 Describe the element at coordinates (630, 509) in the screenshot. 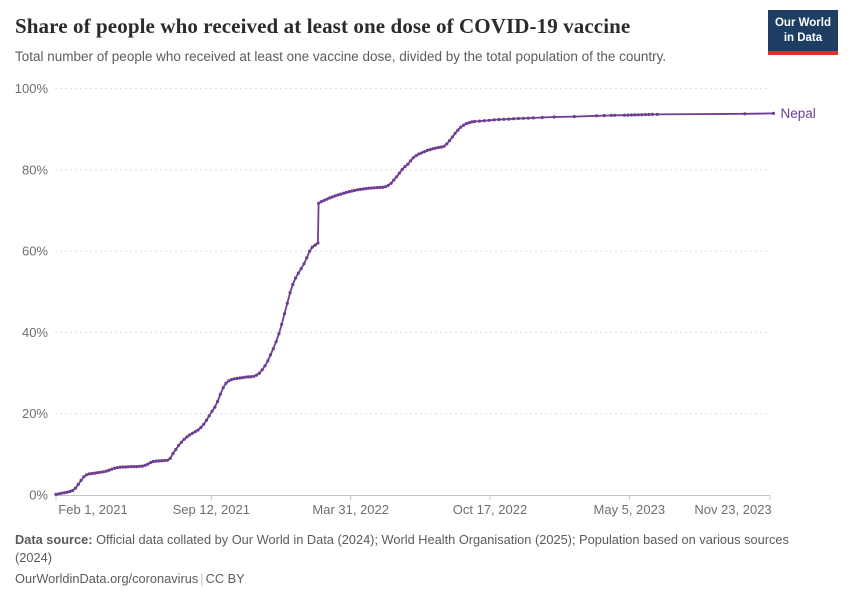

I see `svg-text: May 5, 2023` at that location.